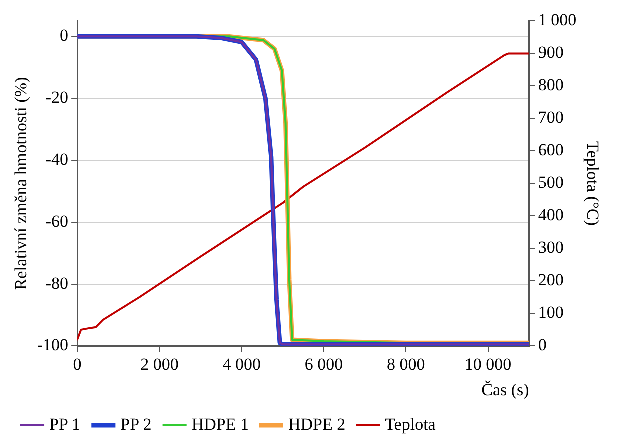  I want to click on x-tick-label: 10 000, so click(488, 364).